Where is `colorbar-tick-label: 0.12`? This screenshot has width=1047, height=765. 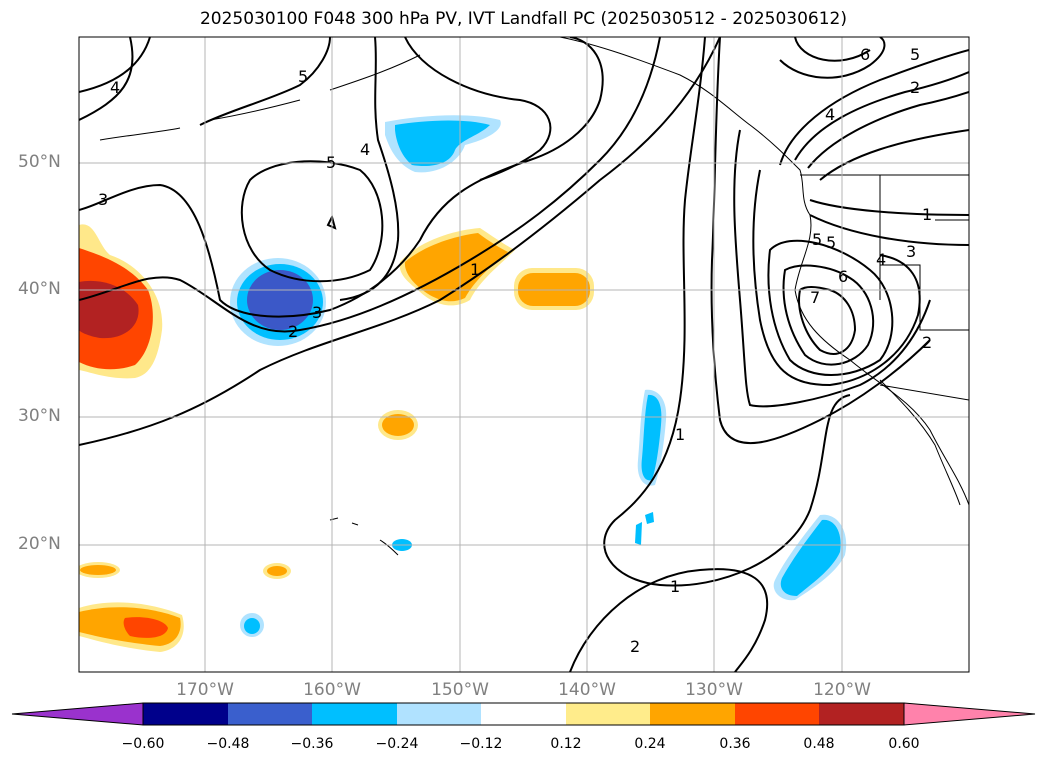
colorbar-tick-label: 0.12 is located at coordinates (566, 744).